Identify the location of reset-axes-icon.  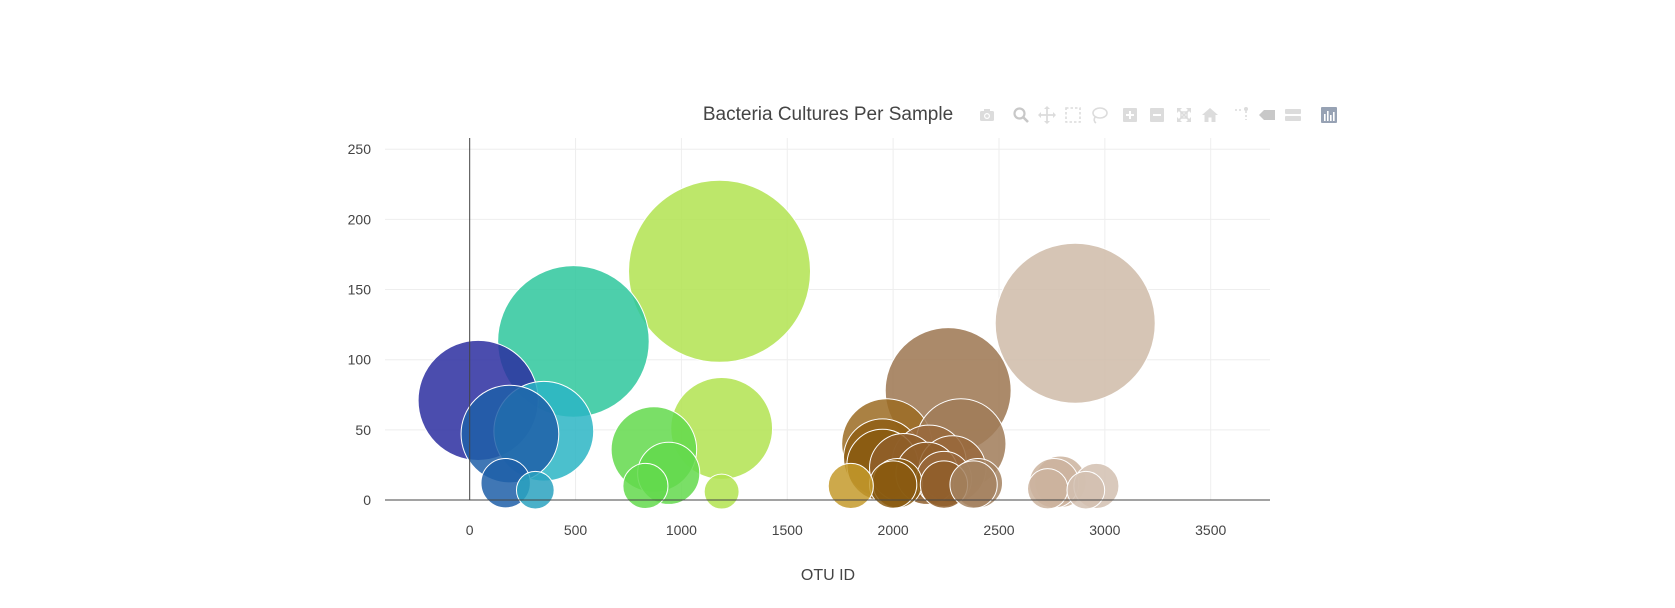
(1210, 115).